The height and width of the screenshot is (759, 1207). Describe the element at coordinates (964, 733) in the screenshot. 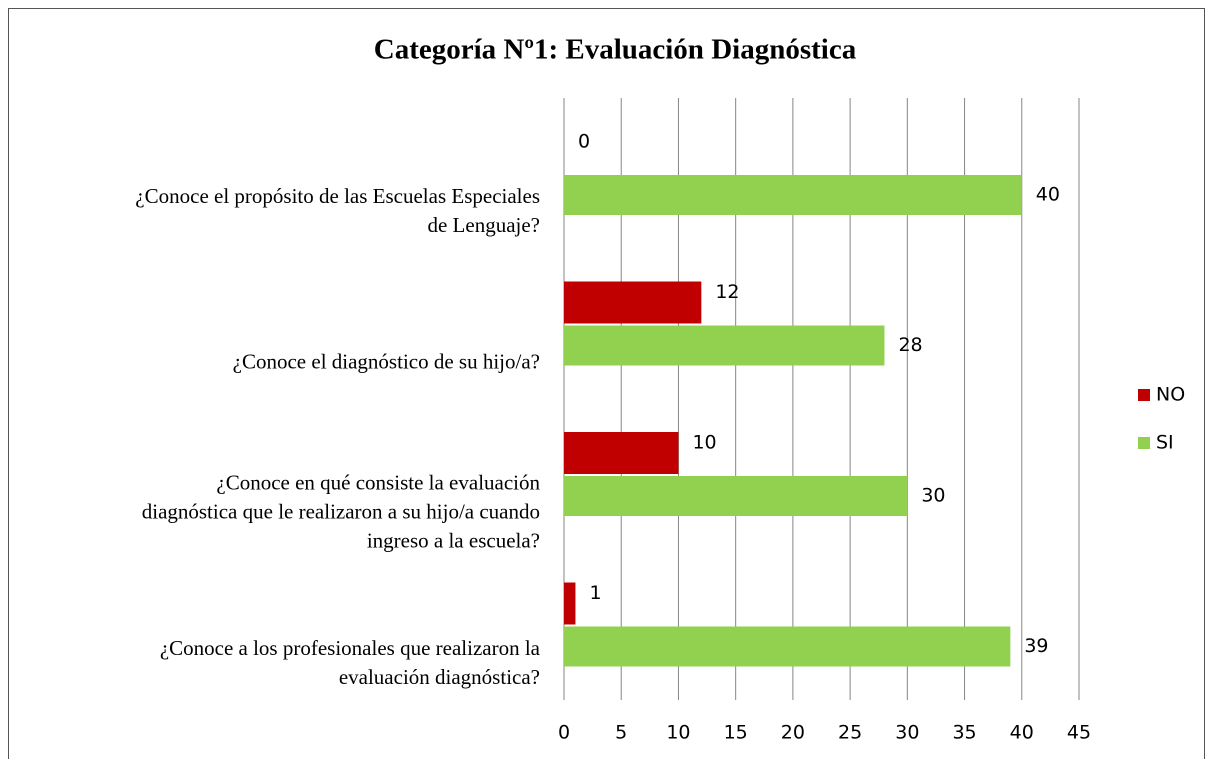

I see `x-tick-label: 35` at that location.